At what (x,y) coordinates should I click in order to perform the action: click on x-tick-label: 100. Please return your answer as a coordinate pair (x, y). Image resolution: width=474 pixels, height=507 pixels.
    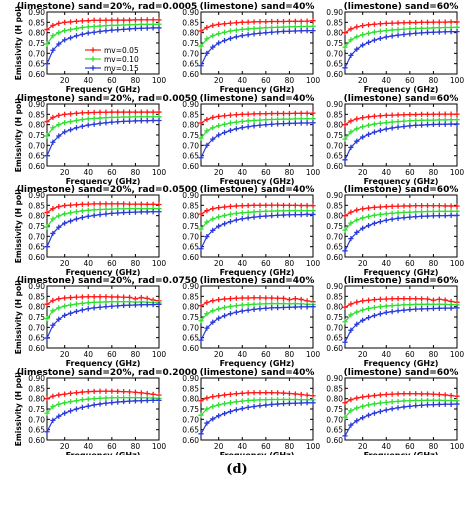
    Looking at the image, I should click on (457, 172).